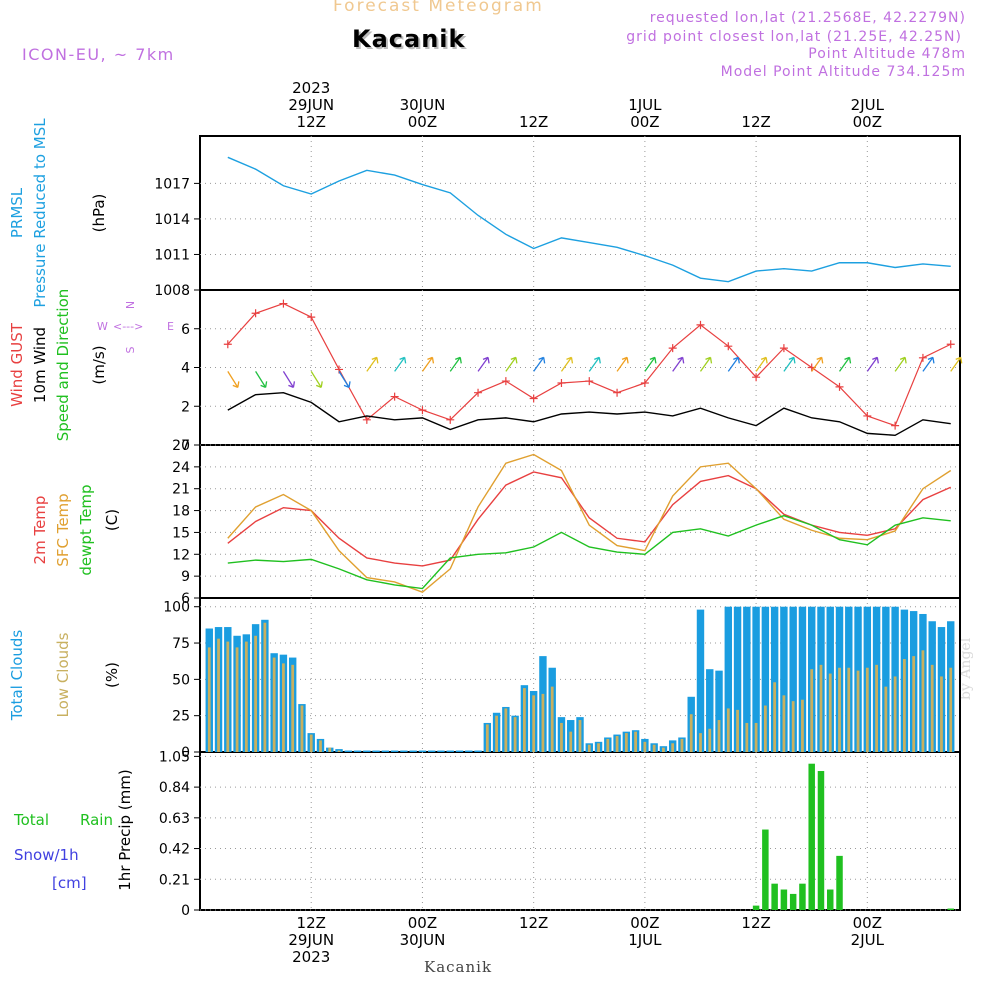  Describe the element at coordinates (185, 446) in the screenshot. I see `wind-tick-label: 0` at that location.